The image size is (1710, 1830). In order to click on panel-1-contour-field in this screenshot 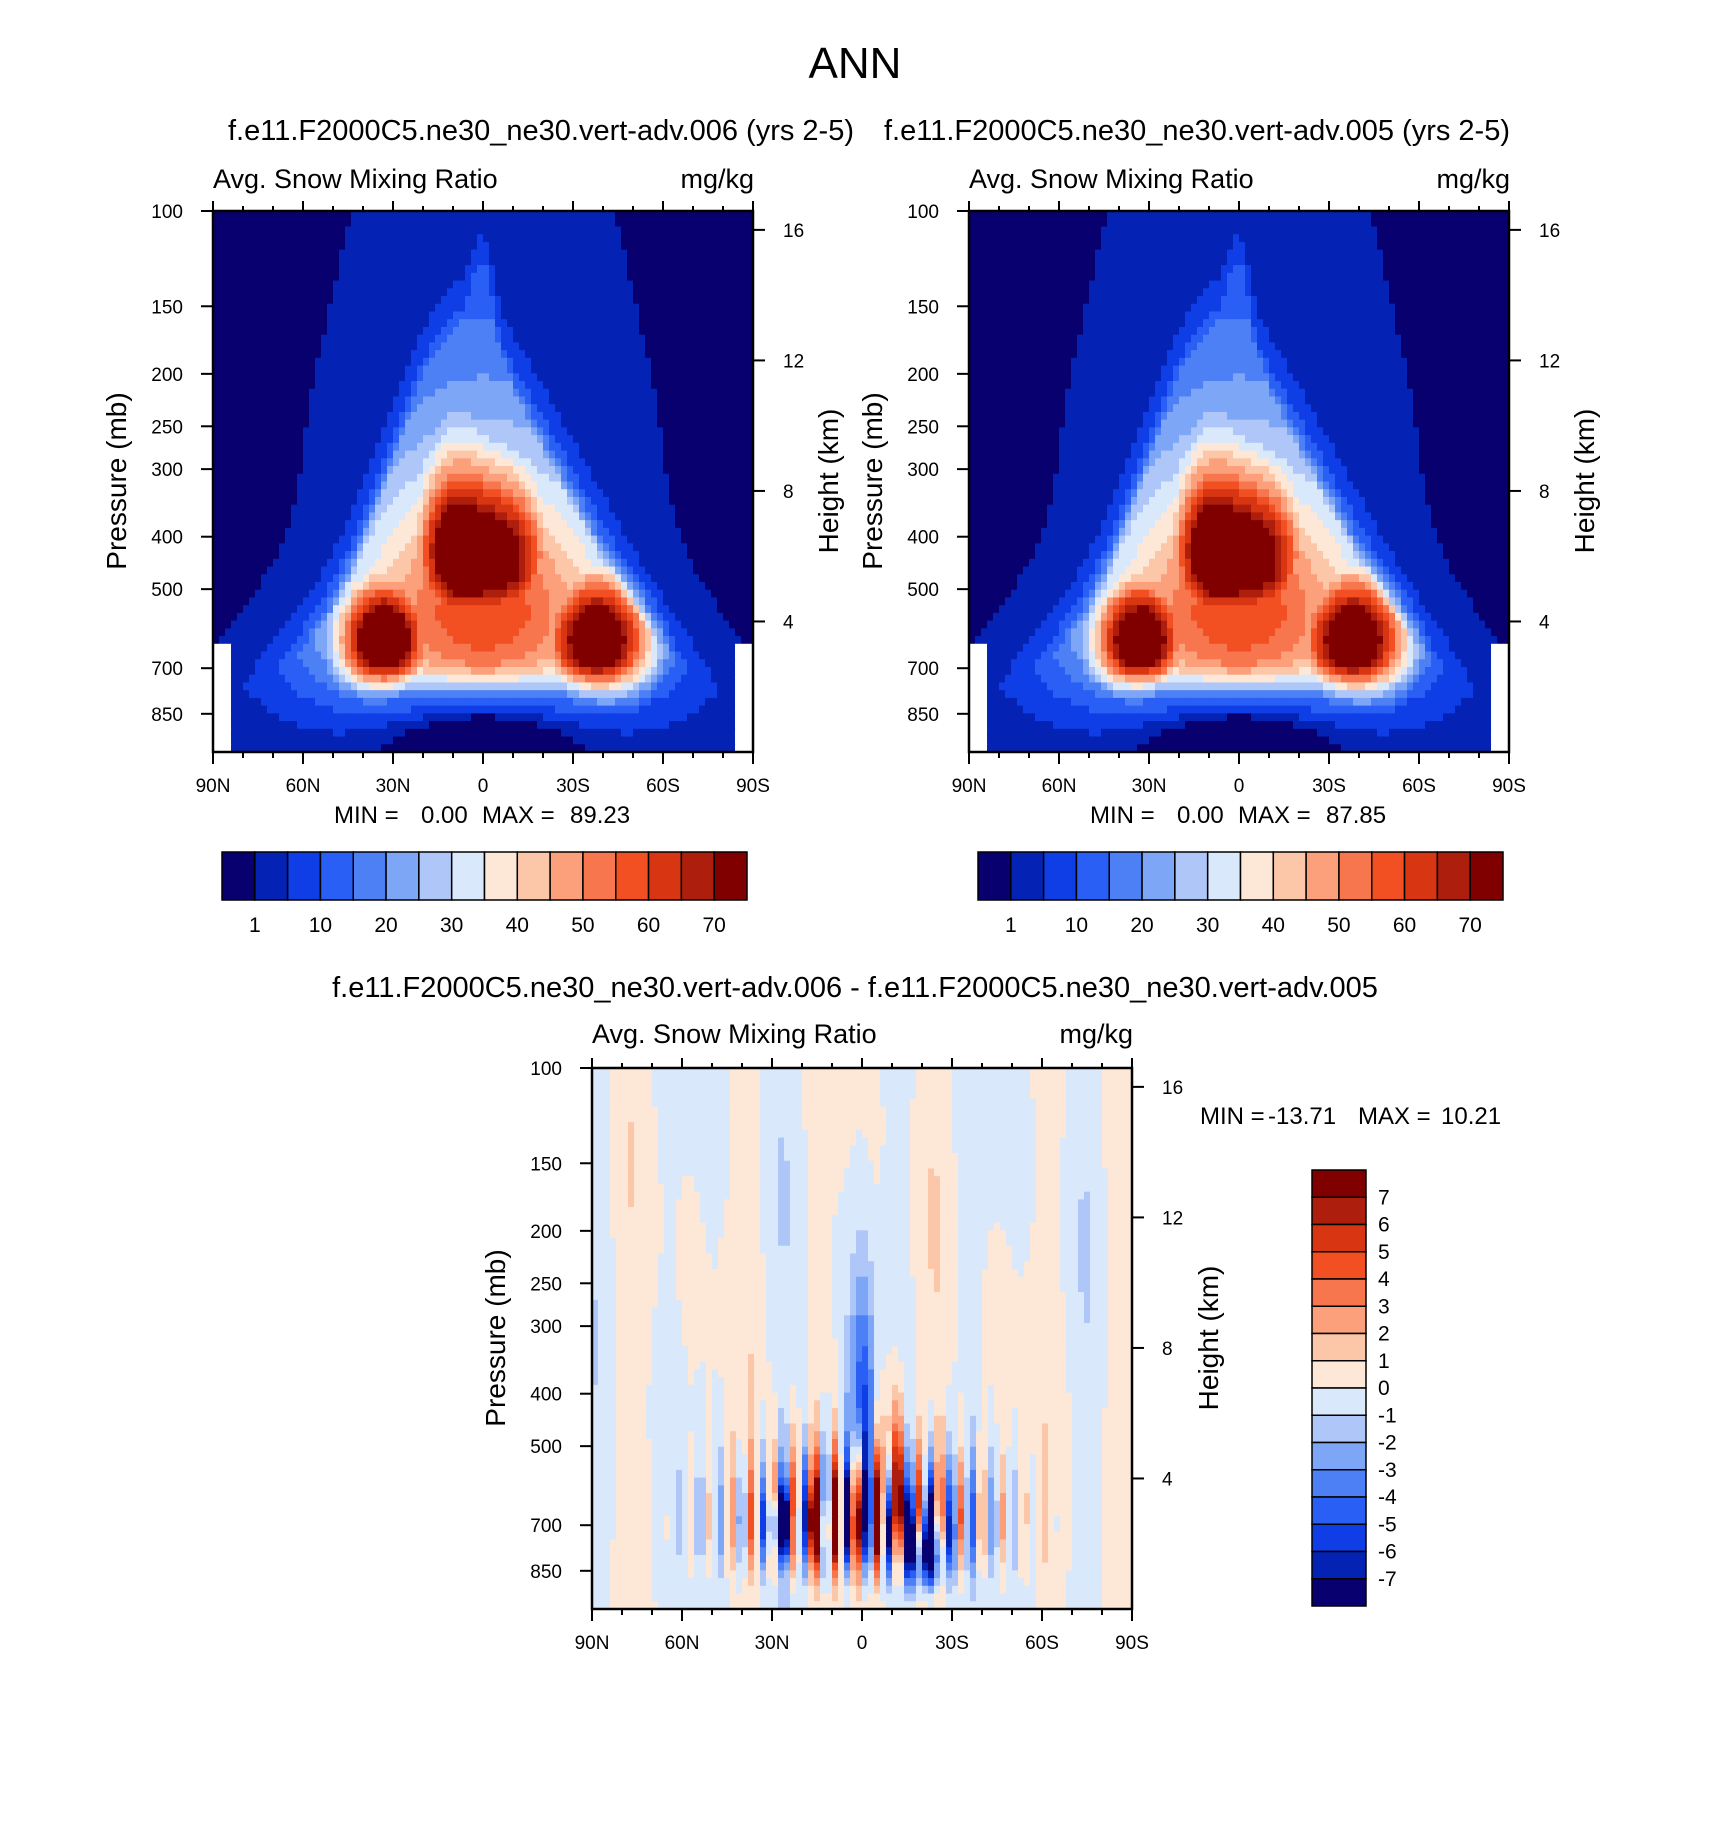, I will do `click(483, 482)`.